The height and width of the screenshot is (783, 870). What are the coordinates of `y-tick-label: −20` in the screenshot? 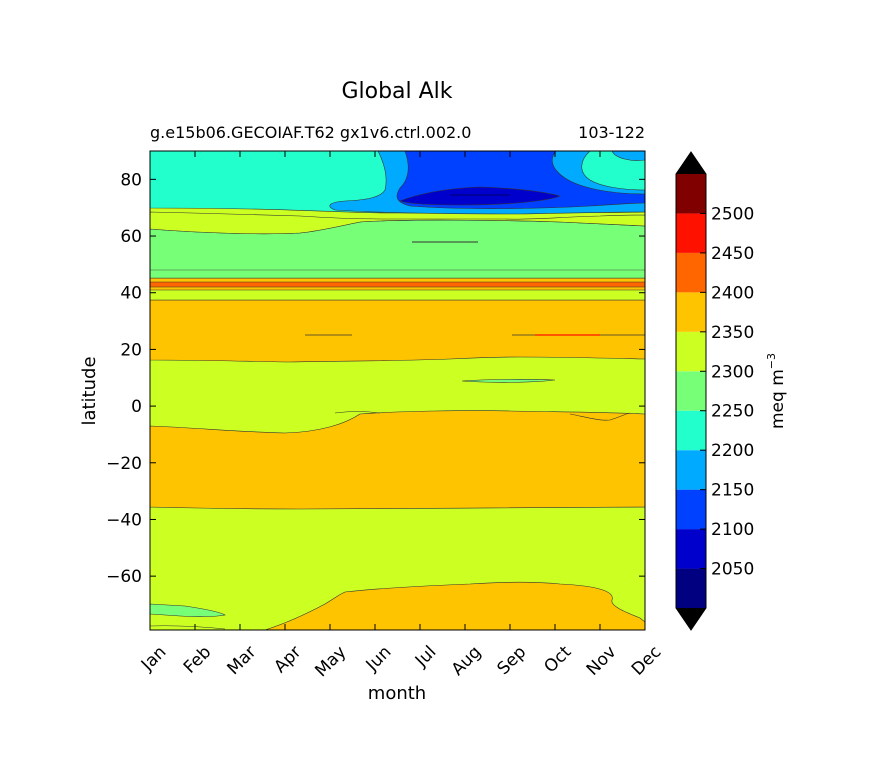 It's located at (124, 464).